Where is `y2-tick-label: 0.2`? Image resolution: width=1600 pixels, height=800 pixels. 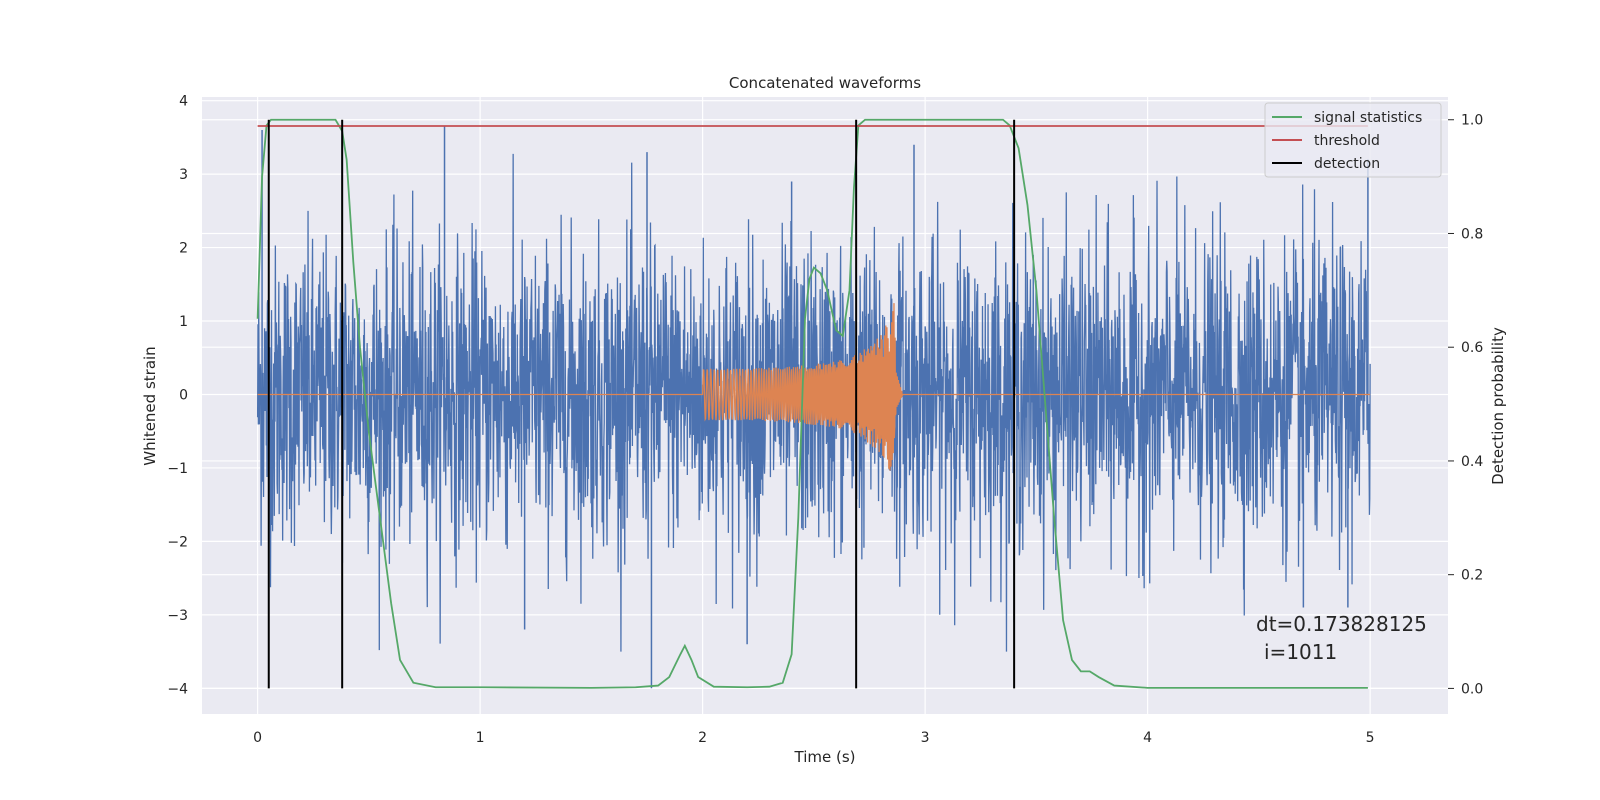 y2-tick-label: 0.2 is located at coordinates (1472, 576).